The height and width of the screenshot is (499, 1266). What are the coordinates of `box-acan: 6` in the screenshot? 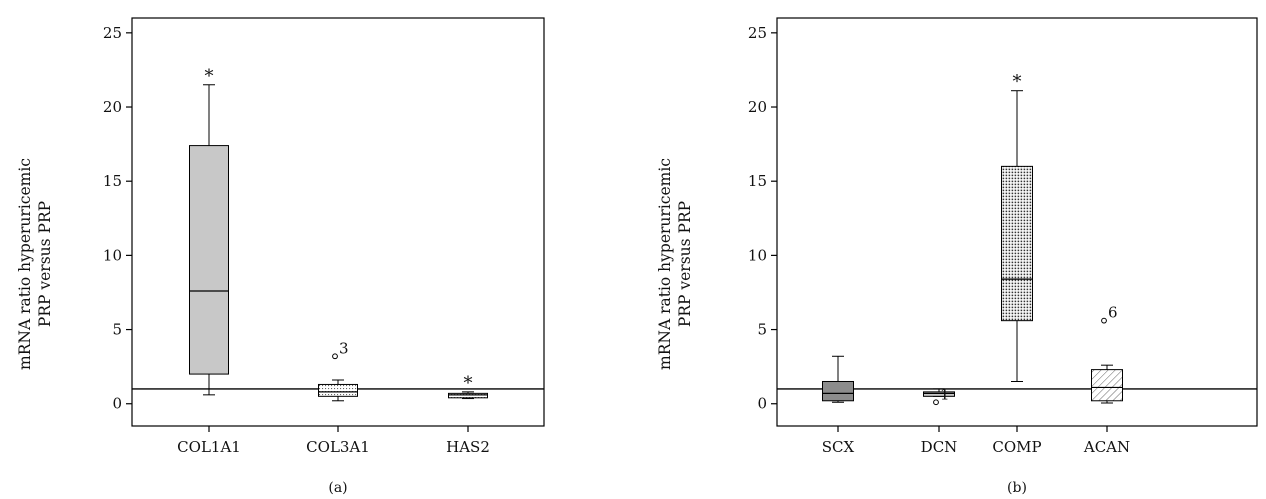 It's located at (1107, 354).